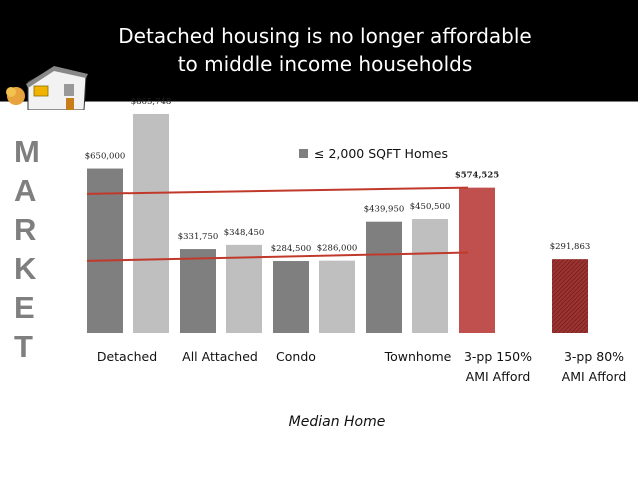 The height and width of the screenshot is (479, 638). I want to click on bar-value-label-8: $574,525, so click(477, 176).